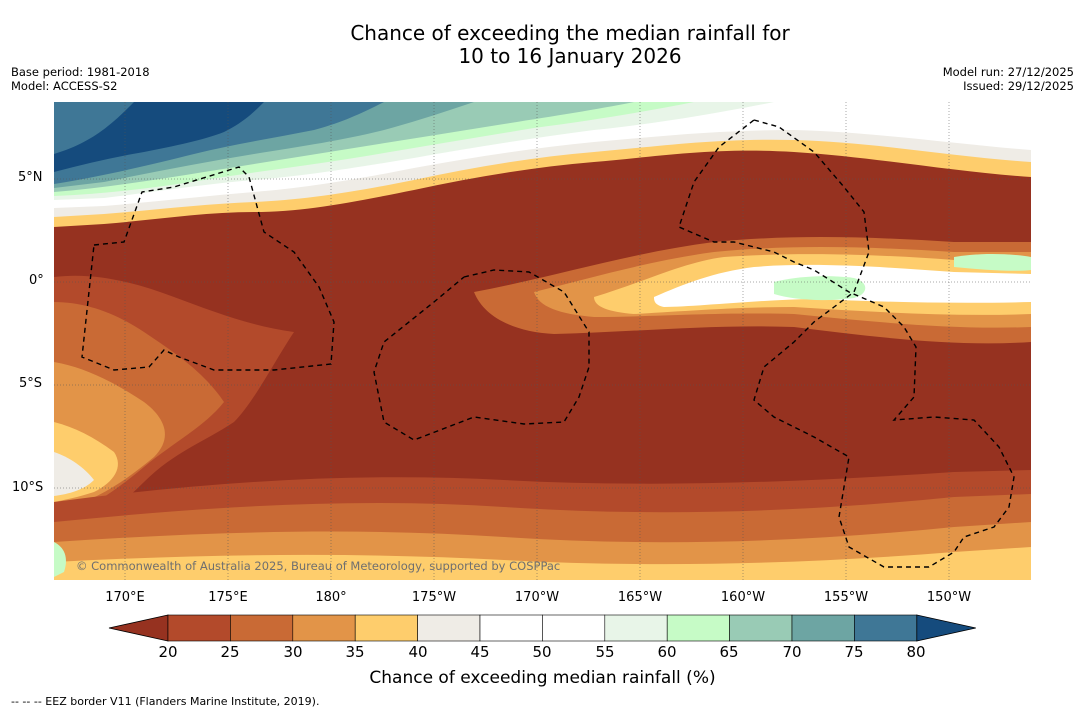  Describe the element at coordinates (481, 355) in the screenshot. I see `eez-border-phoenix` at that location.